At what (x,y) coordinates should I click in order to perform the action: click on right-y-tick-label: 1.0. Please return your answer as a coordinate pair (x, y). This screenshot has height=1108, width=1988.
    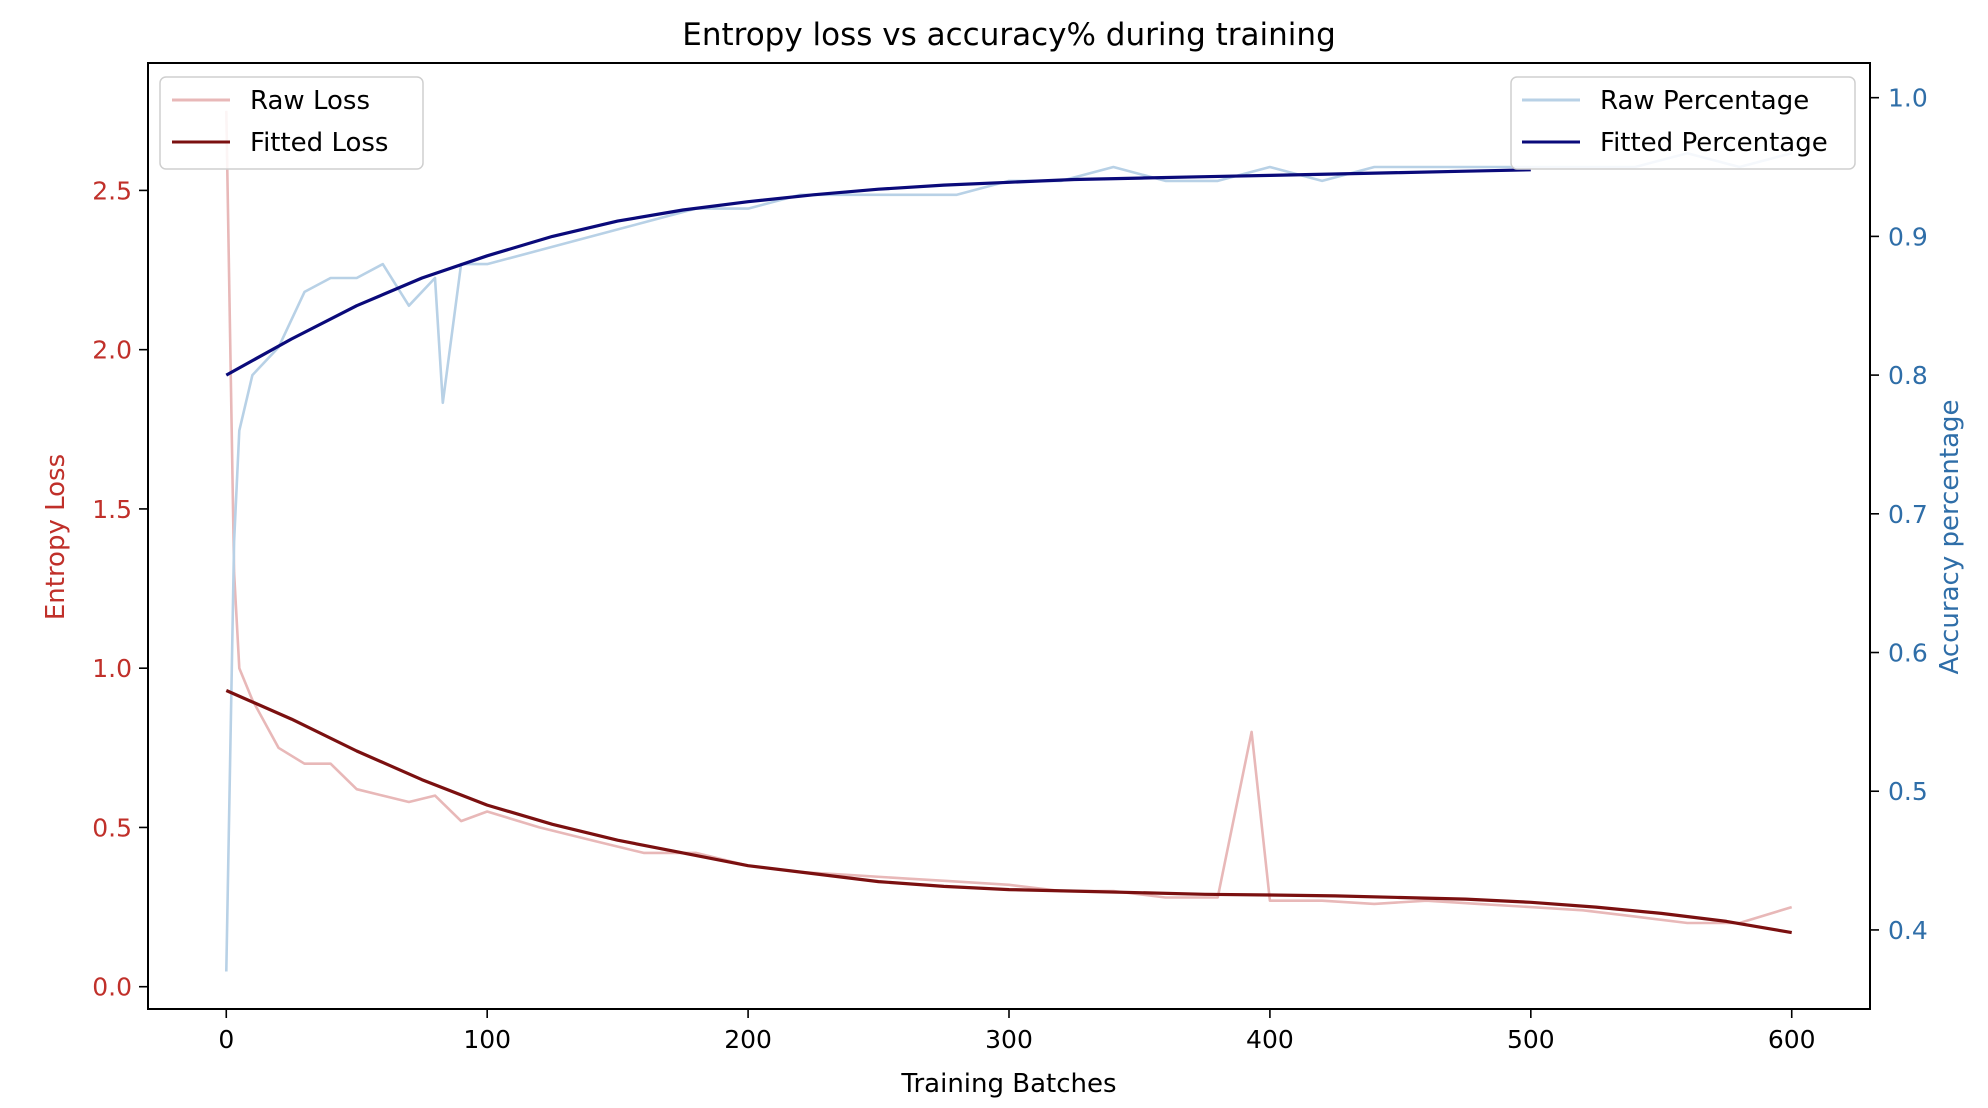
    Looking at the image, I should click on (1908, 98).